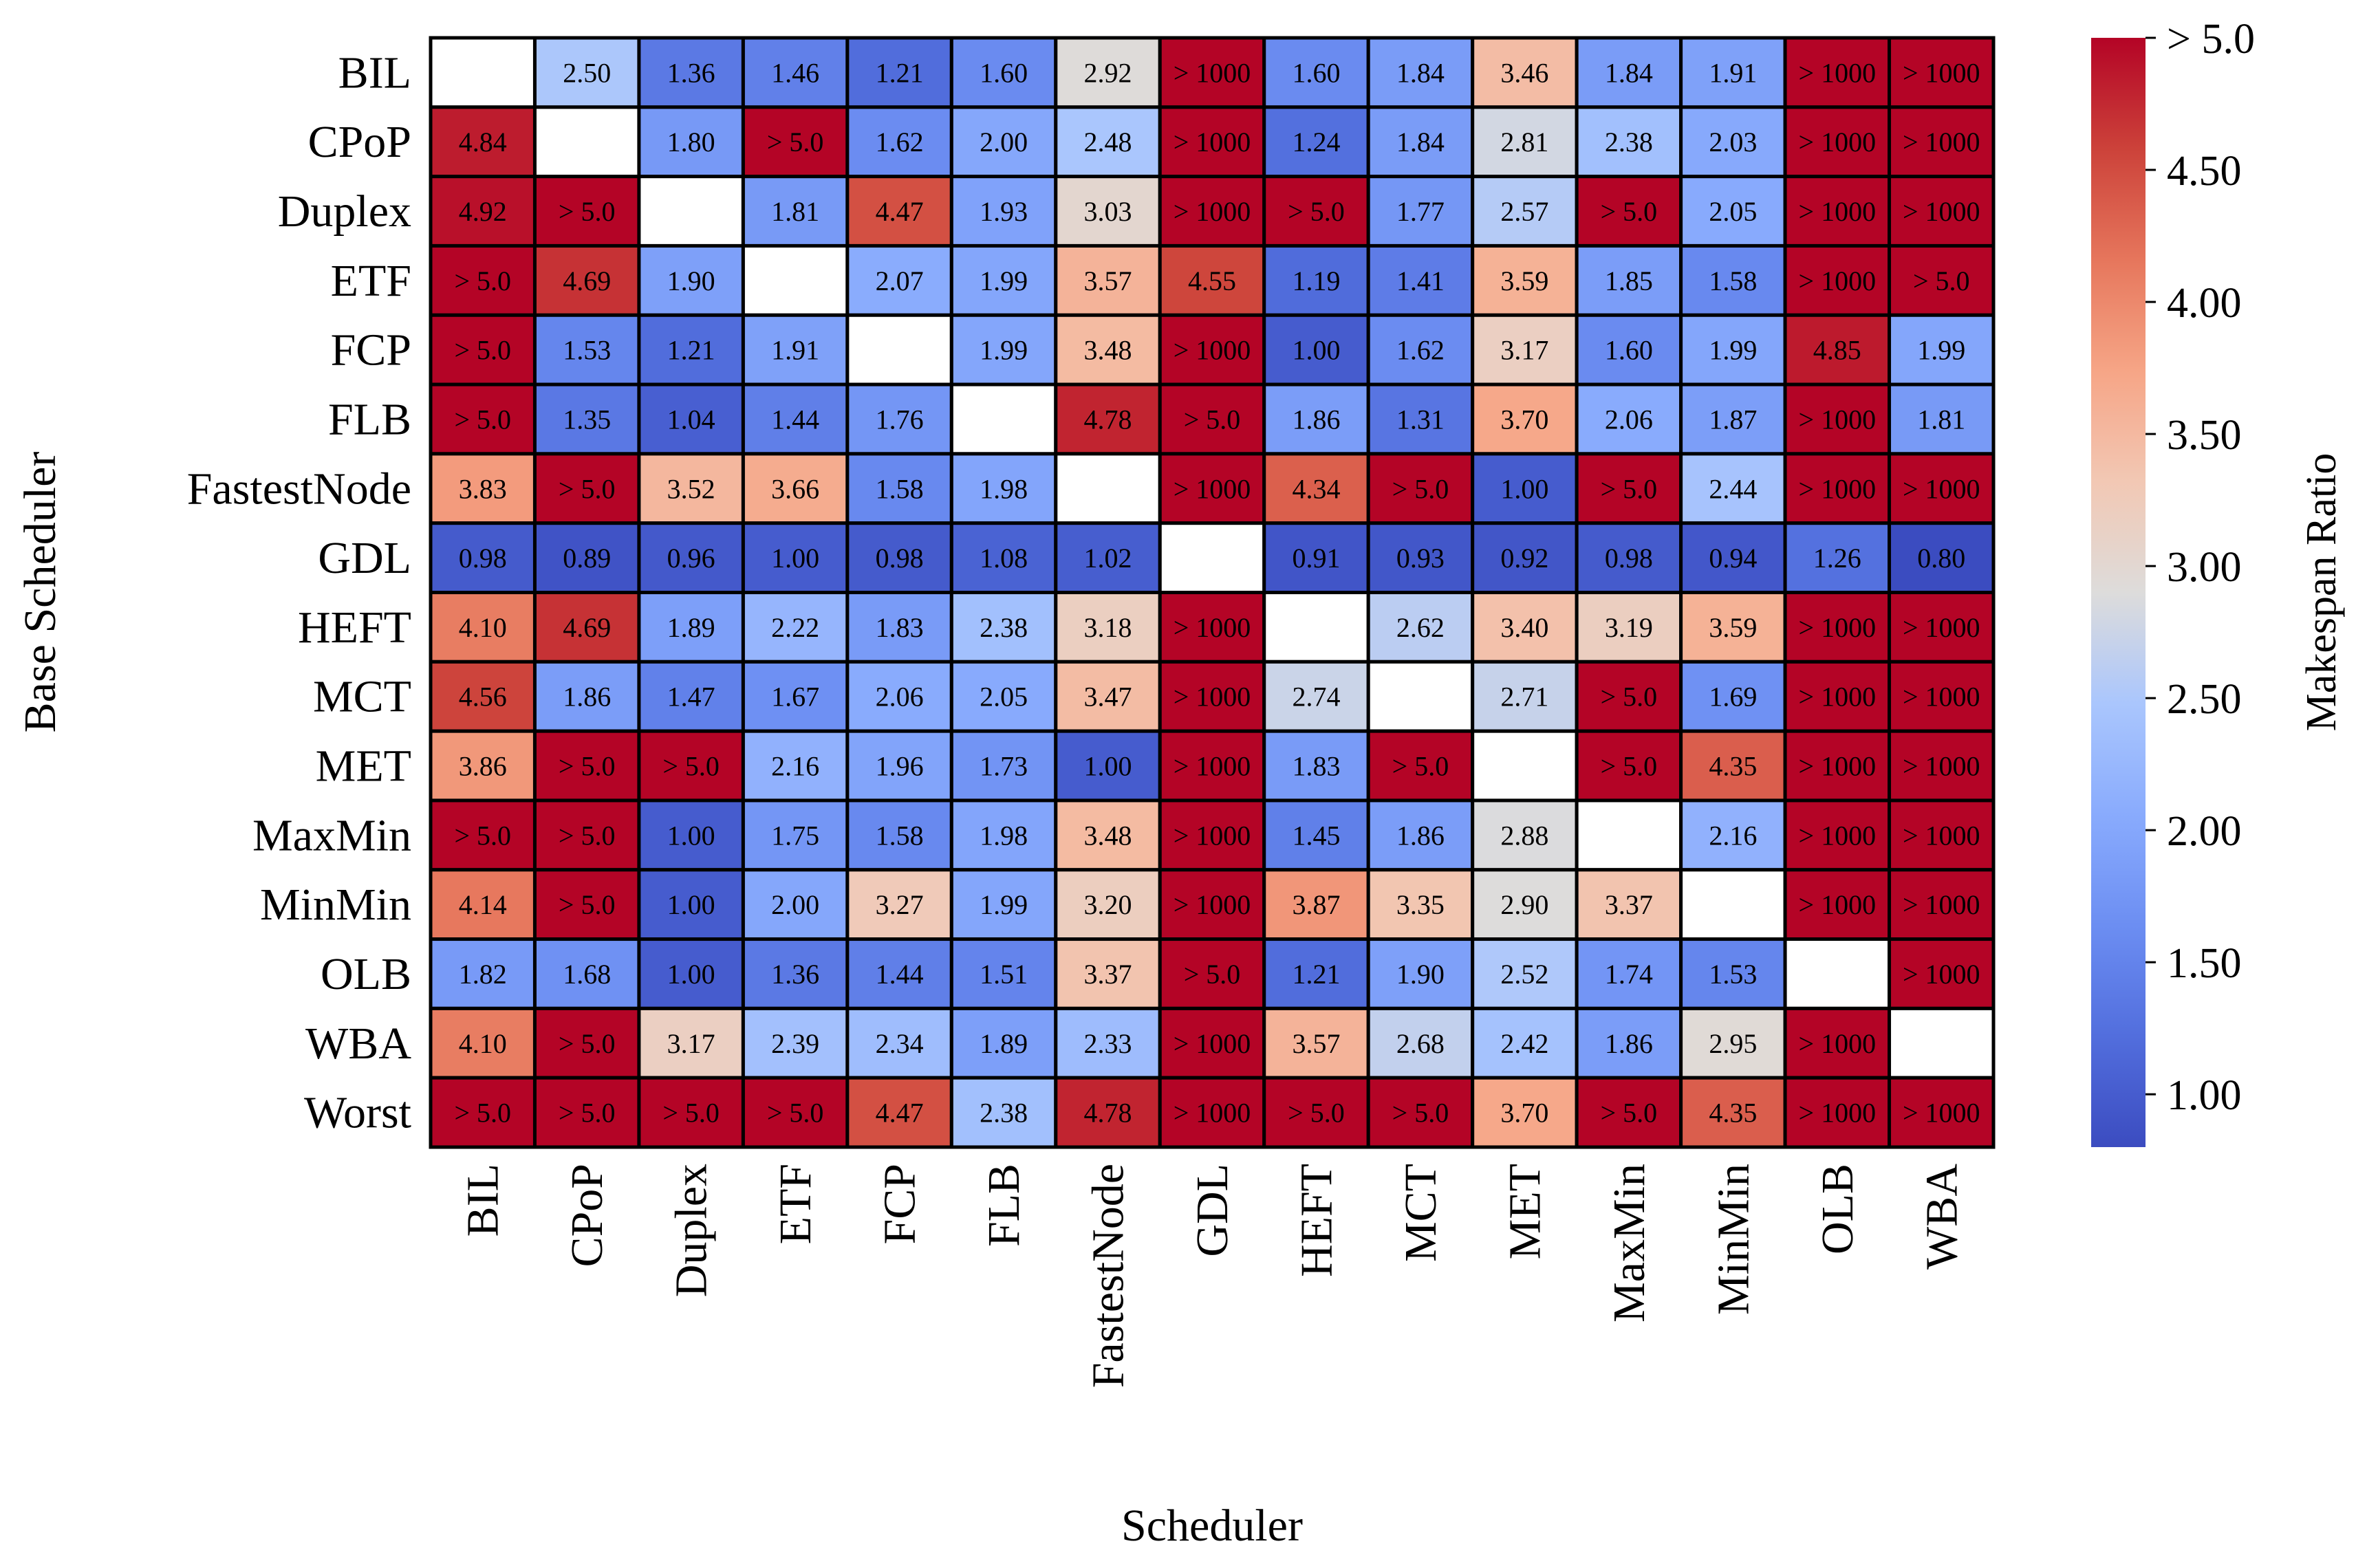  Describe the element at coordinates (1629, 1243) in the screenshot. I see `column-label: MaxMin` at that location.